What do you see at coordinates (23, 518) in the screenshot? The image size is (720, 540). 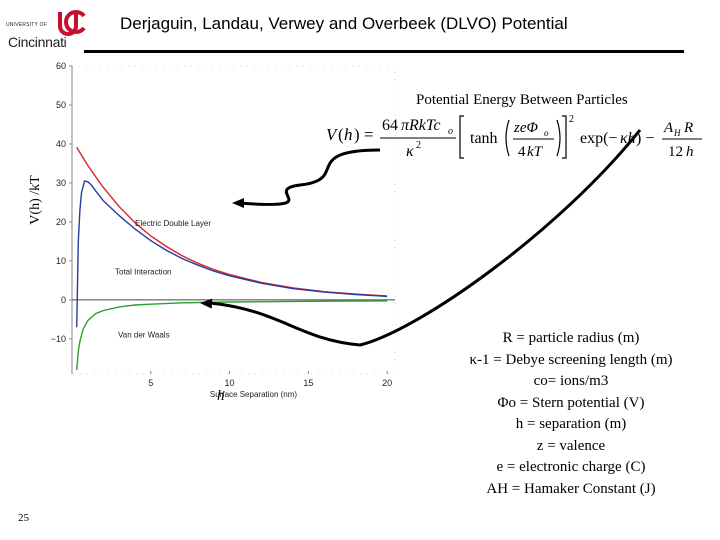 I see `page-number: 25` at bounding box center [23, 518].